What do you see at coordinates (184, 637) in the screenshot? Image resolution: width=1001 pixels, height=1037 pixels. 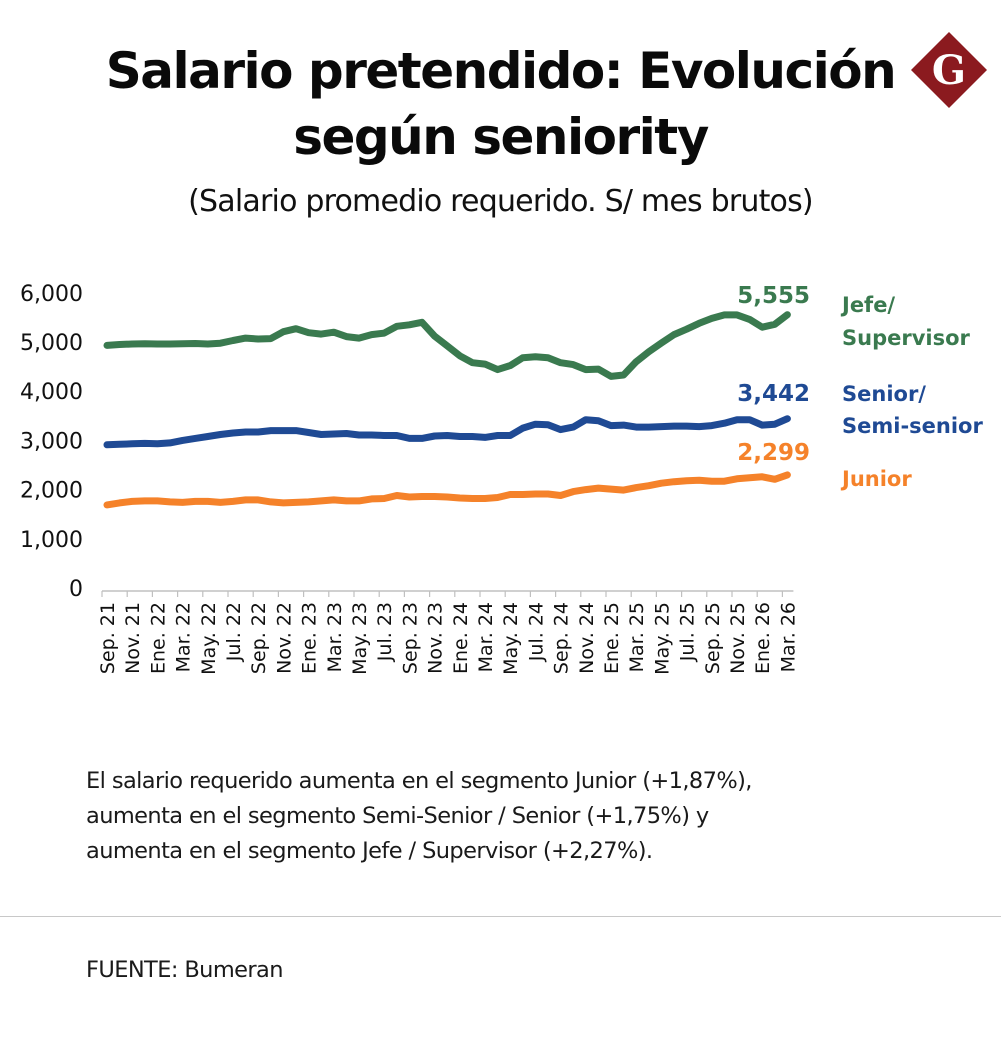 I see `x-tick-label: Mar. 22` at bounding box center [184, 637].